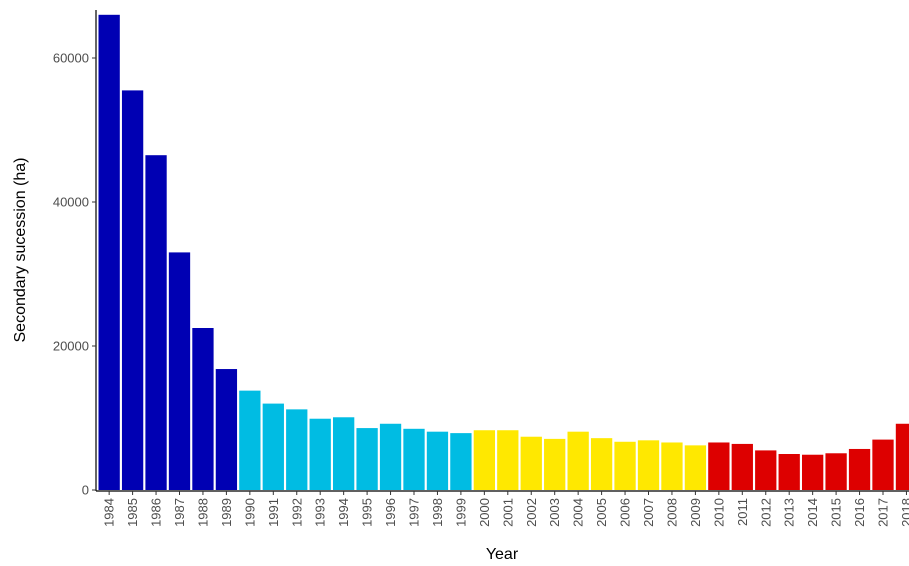  I want to click on bar-1991, so click(273, 446).